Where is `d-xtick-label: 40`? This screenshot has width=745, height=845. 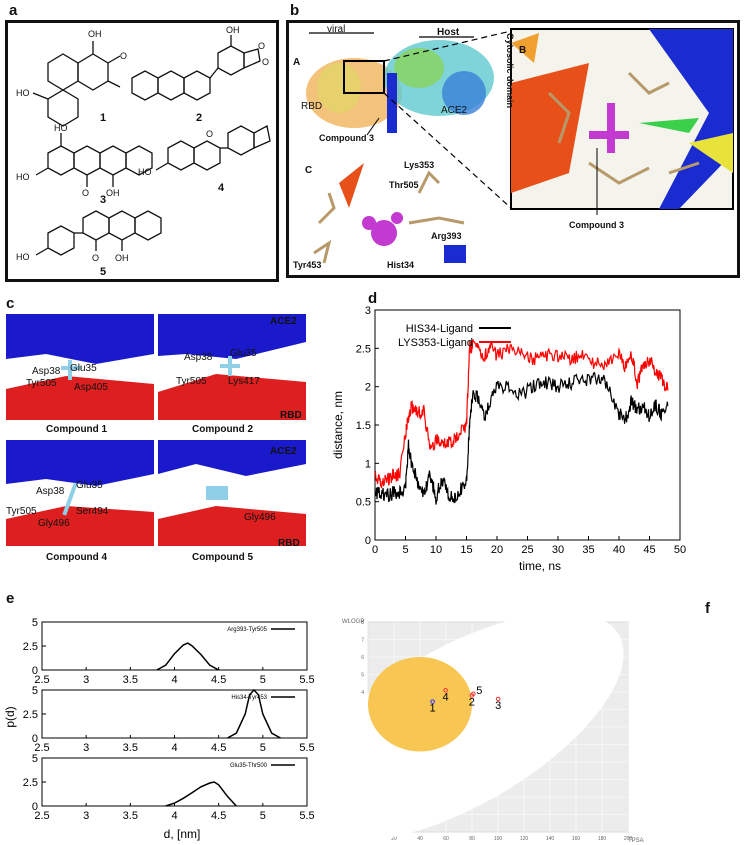
d-xtick-label: 40 is located at coordinates (619, 550).